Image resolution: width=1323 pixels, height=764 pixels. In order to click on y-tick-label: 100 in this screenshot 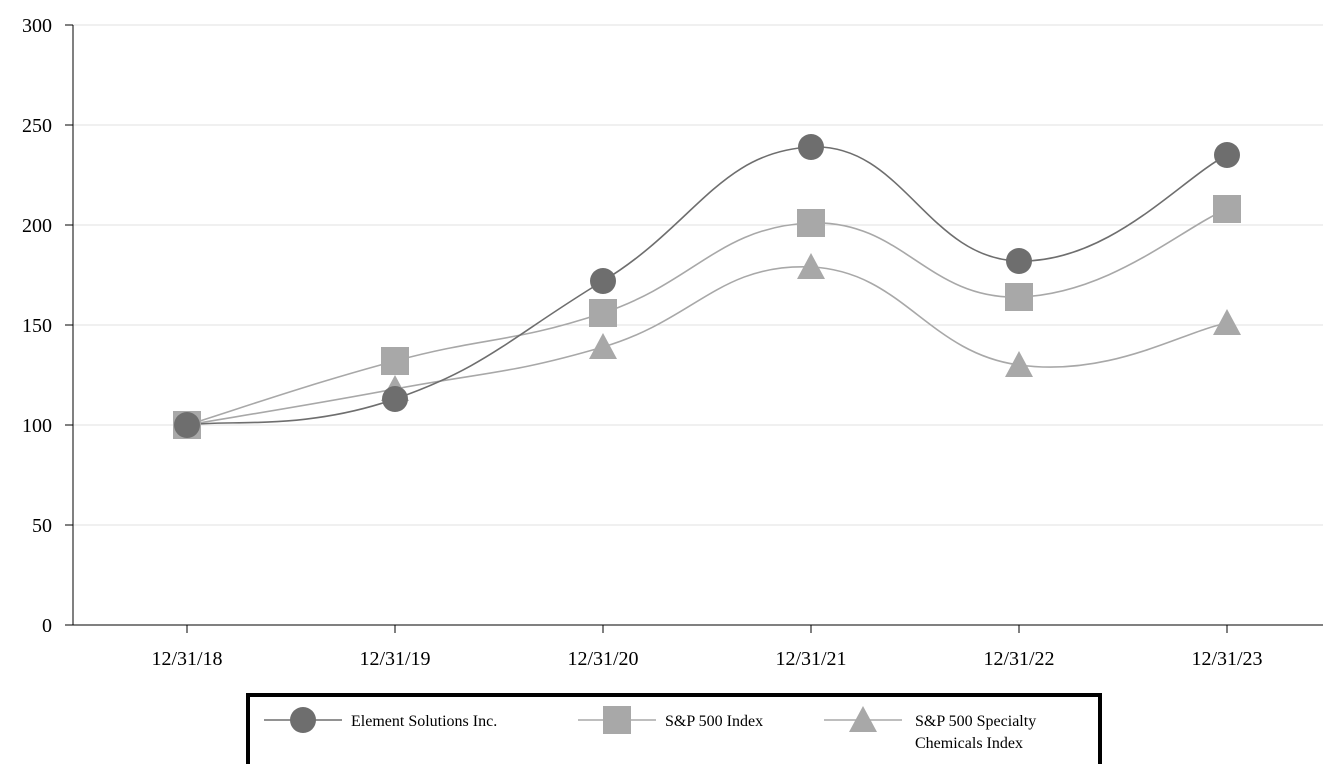, I will do `click(37, 426)`.